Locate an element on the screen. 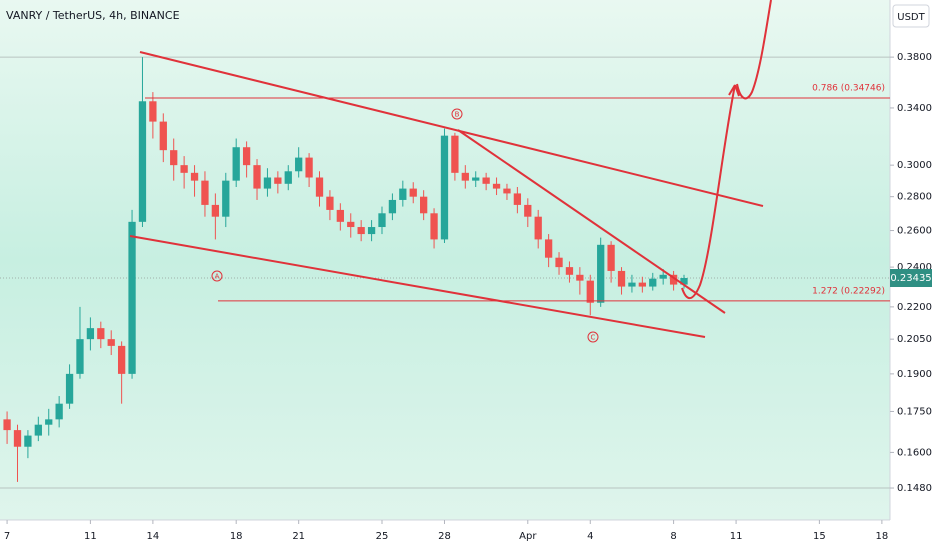  wave-label: A is located at coordinates (217, 277).